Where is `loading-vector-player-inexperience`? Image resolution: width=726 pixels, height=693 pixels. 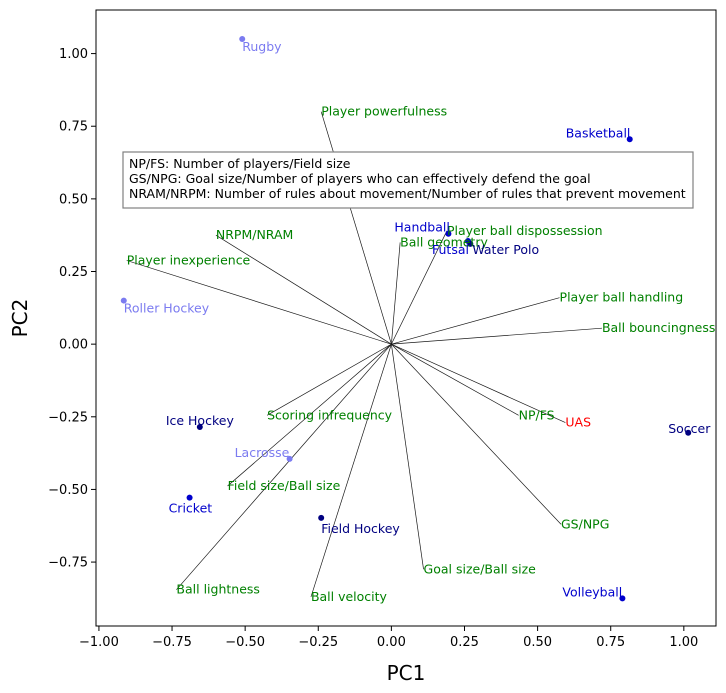
loading-vector-player-inexperience is located at coordinates (259, 302).